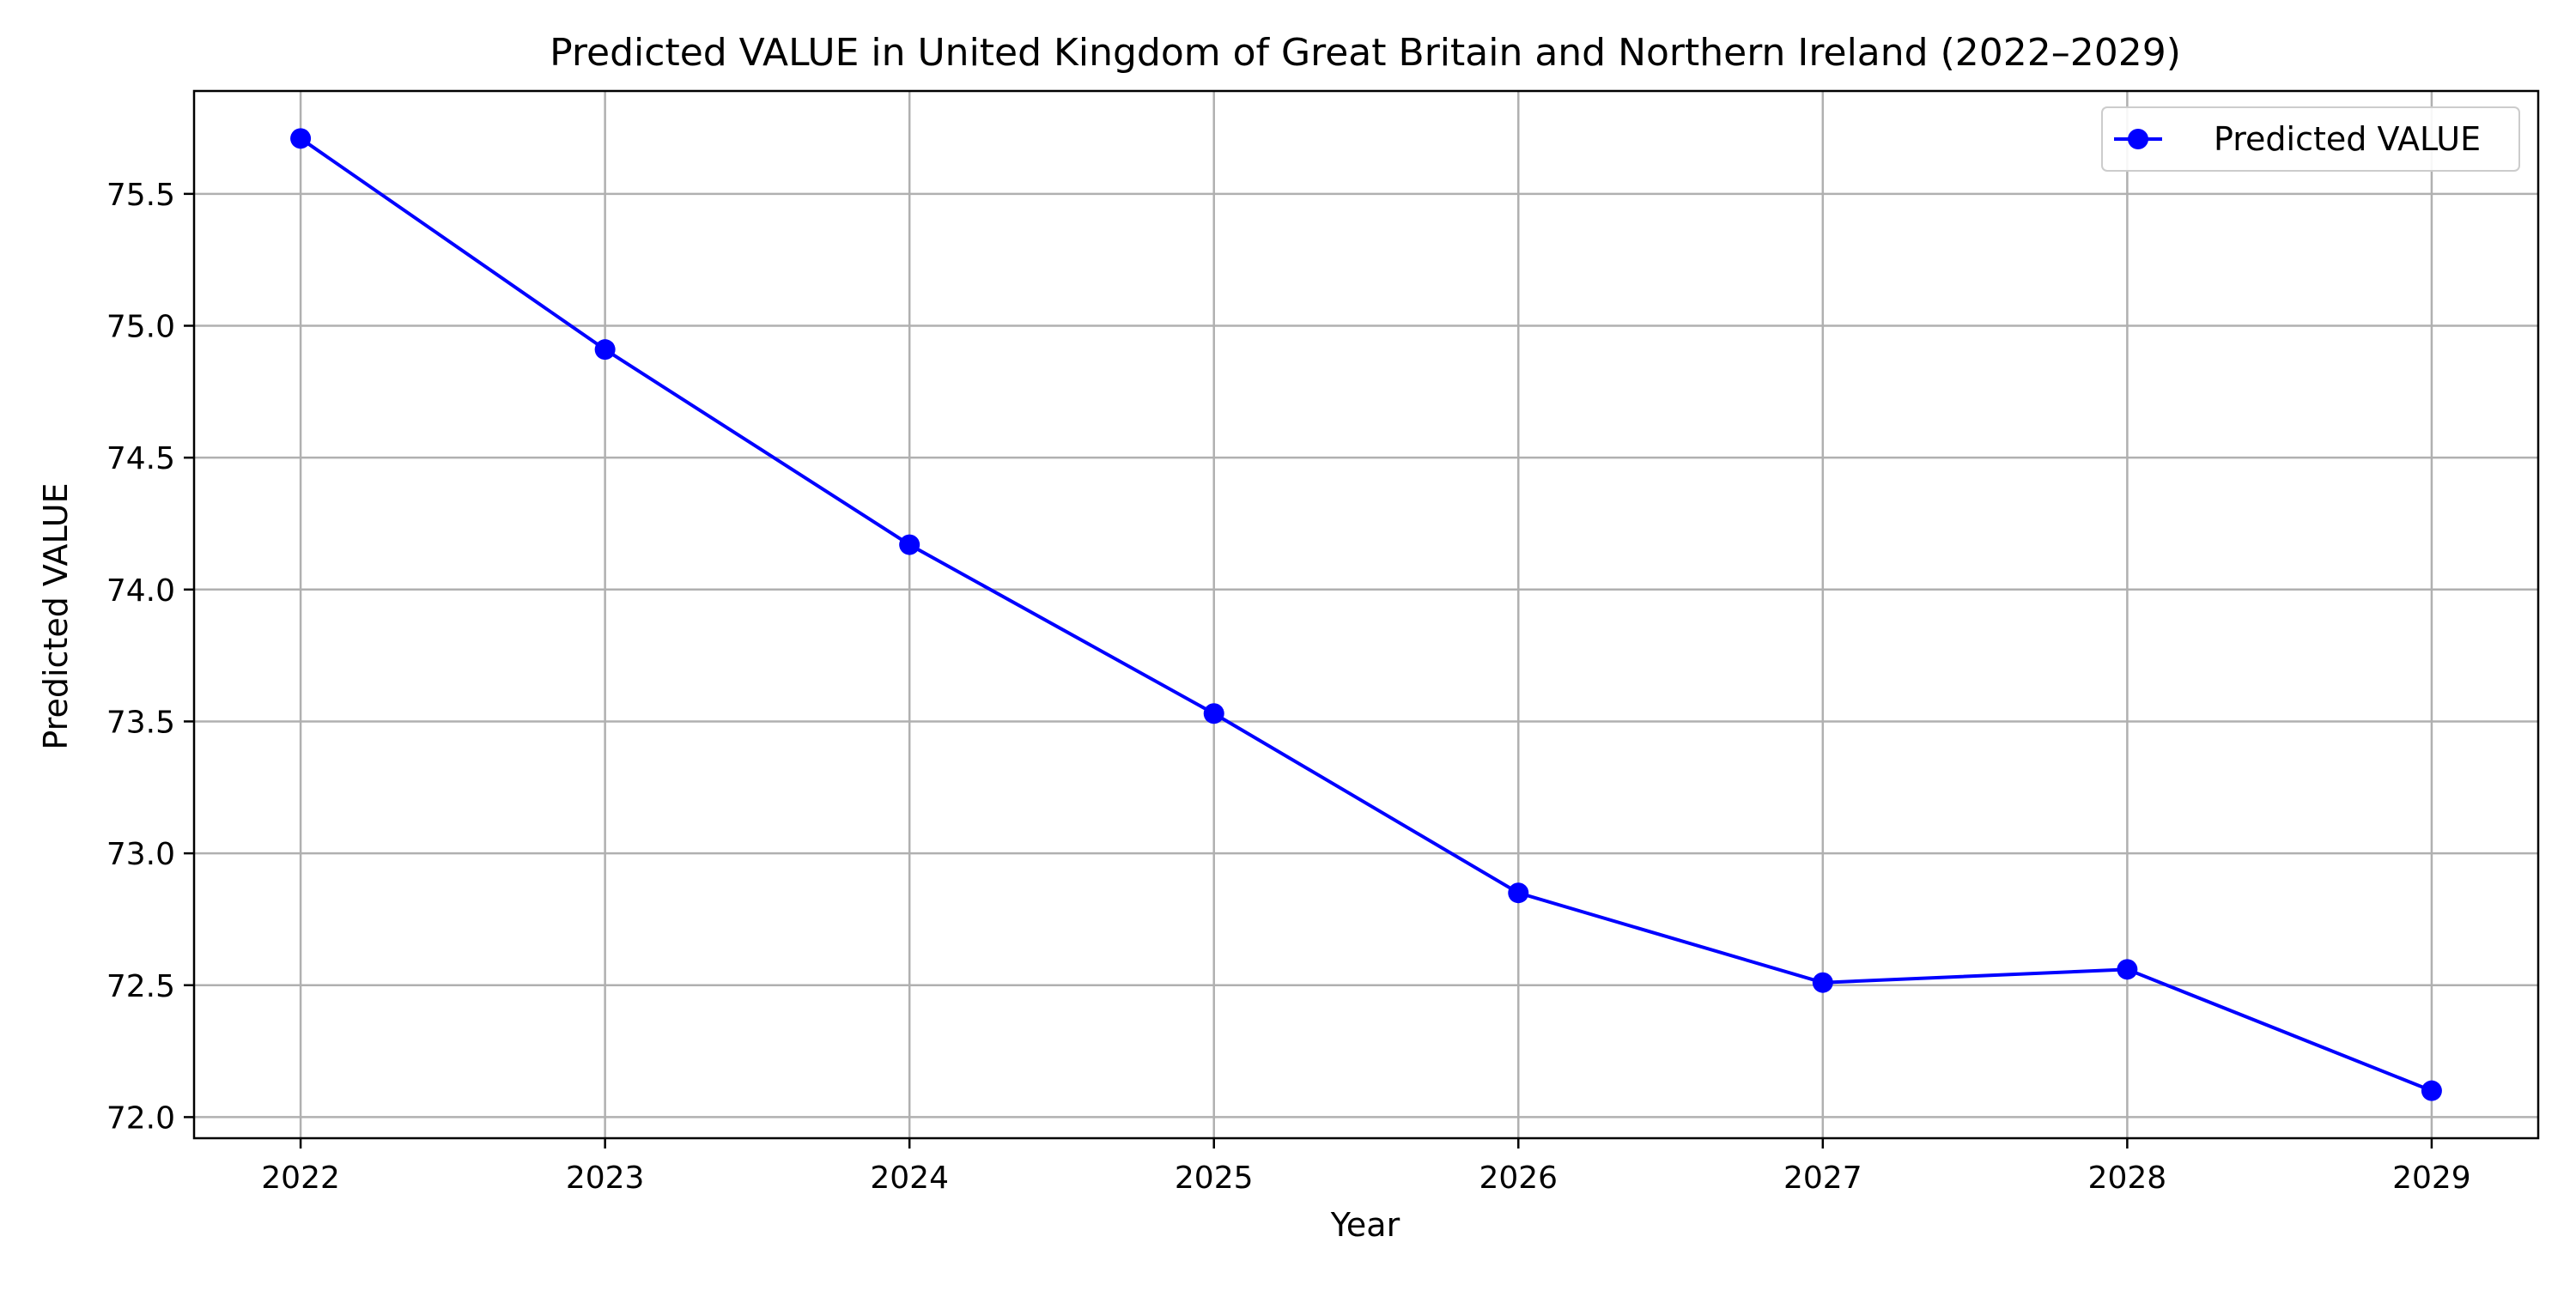 This screenshot has width=2576, height=1291. What do you see at coordinates (910, 1178) in the screenshot?
I see `x-tick-label: 2024` at bounding box center [910, 1178].